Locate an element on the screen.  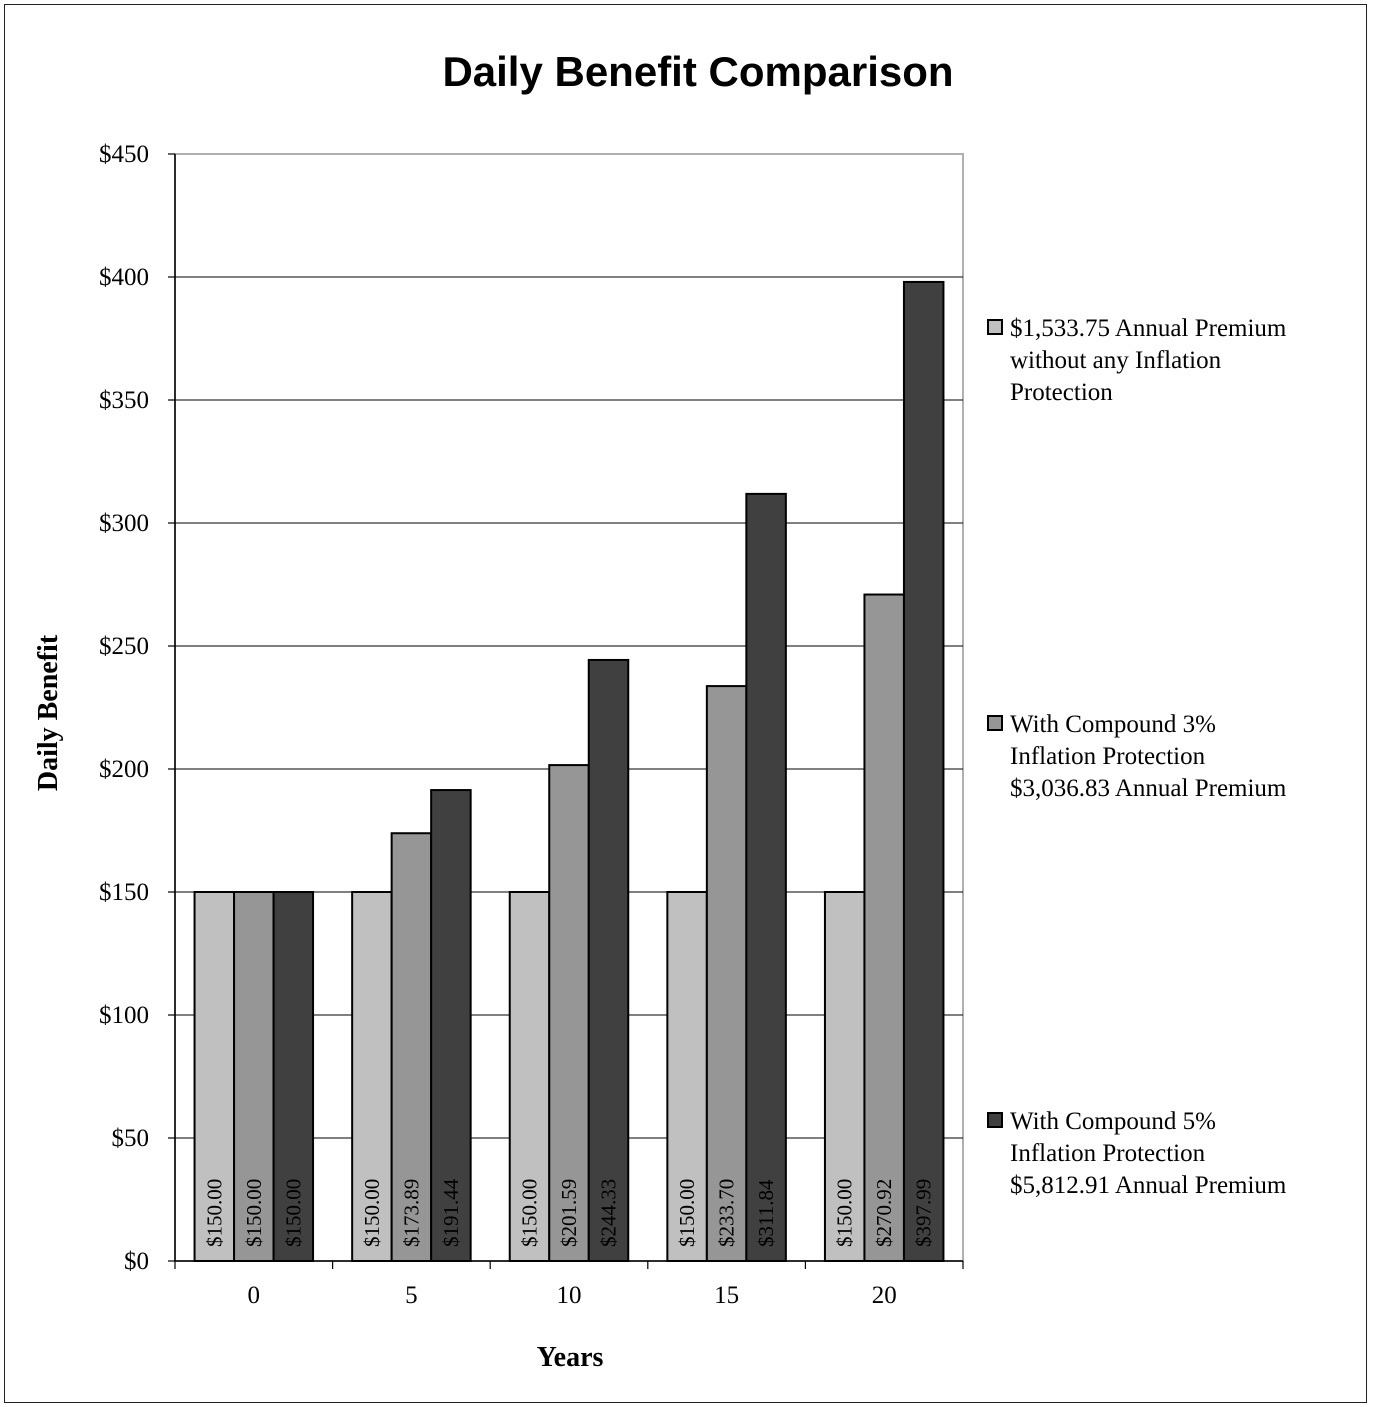
bar-data-label: $270.92 is located at coordinates (884, 1213).